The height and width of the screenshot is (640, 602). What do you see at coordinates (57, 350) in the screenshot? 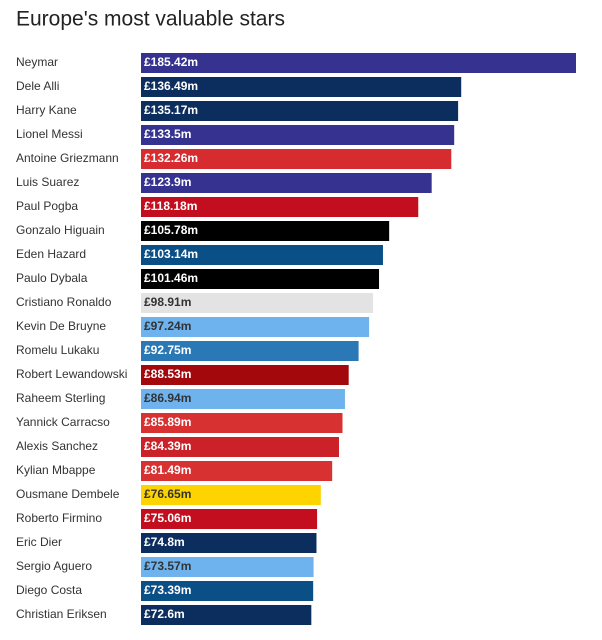
I see `category-label: Romelu Lukaku` at bounding box center [57, 350].